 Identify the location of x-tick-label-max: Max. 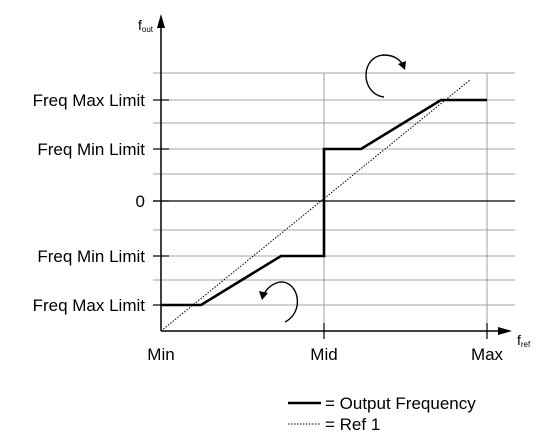
(487, 354).